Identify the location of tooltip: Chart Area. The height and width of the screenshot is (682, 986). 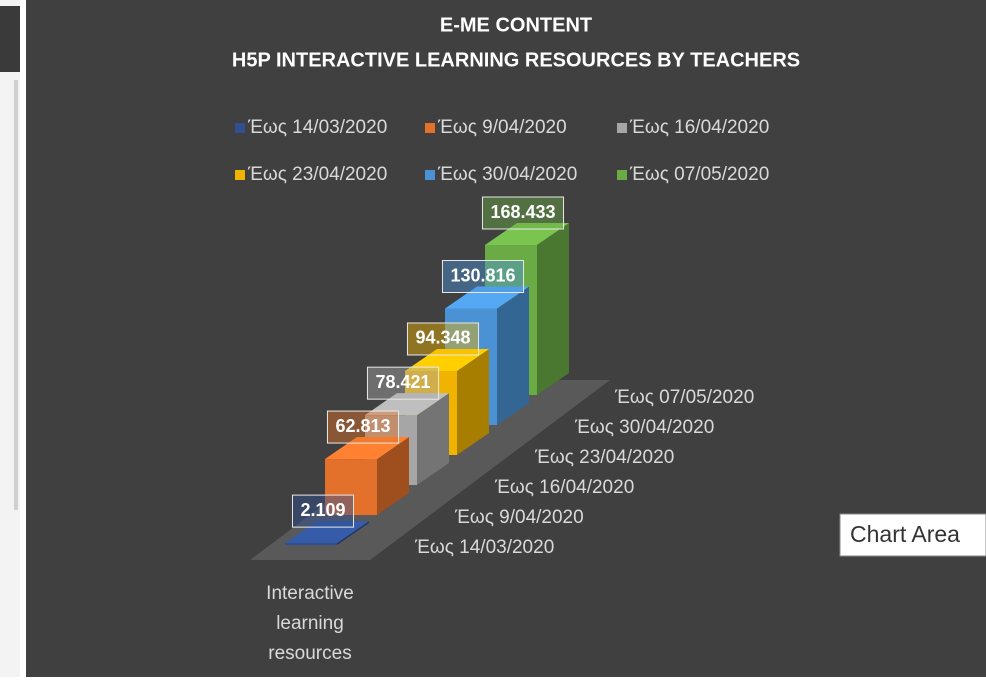
(905, 534).